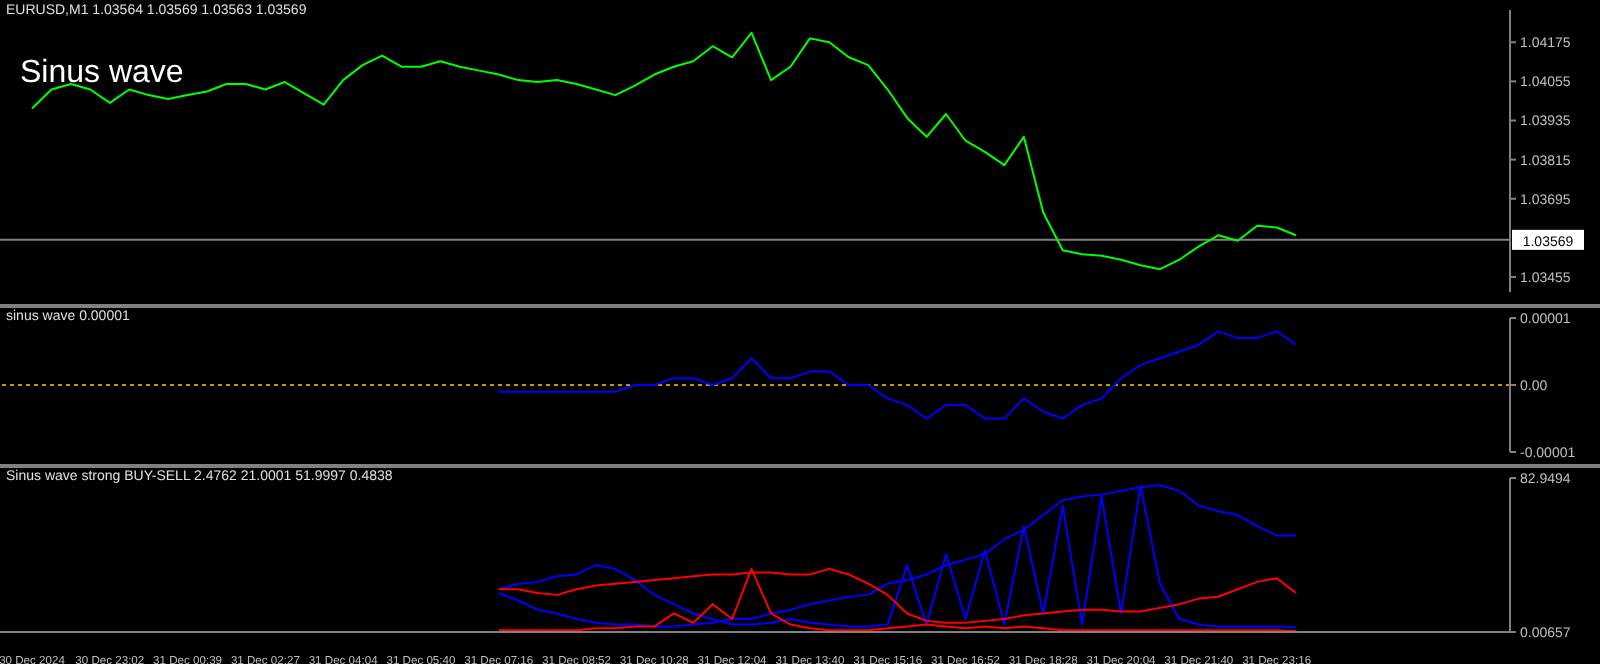 This screenshot has width=1600, height=664. Describe the element at coordinates (102, 74) in the screenshot. I see `annotation: Sinus wave` at that location.